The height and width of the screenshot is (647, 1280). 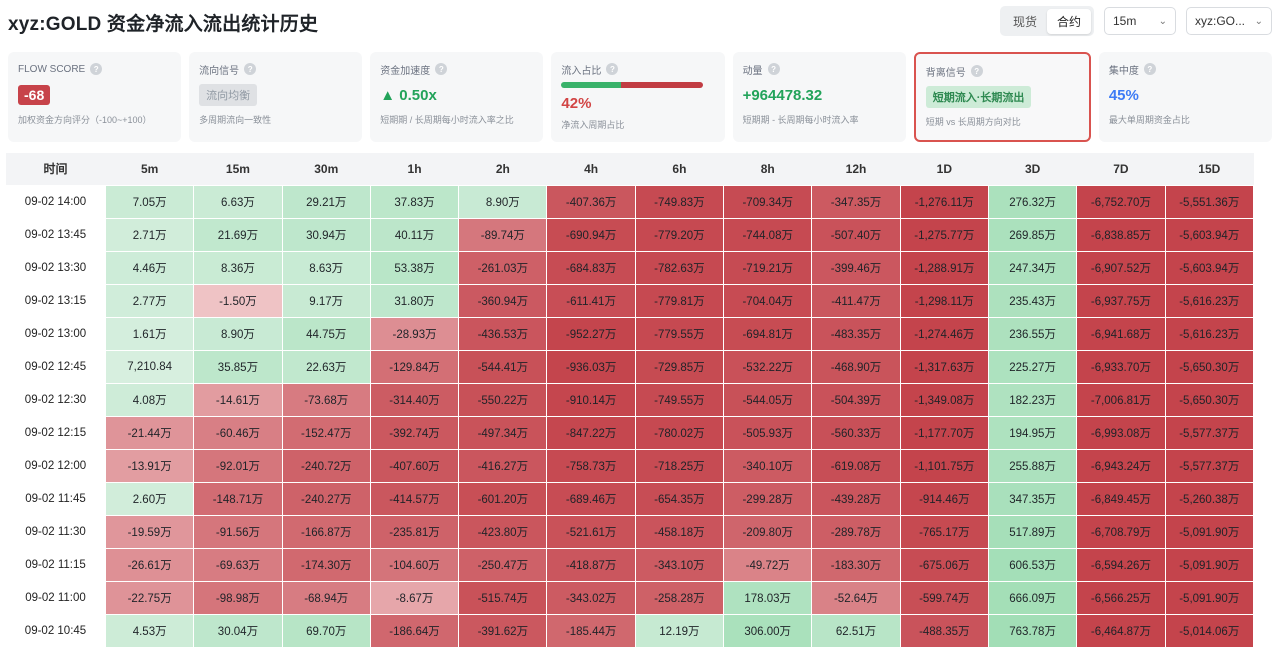 What do you see at coordinates (1032, 597) in the screenshot?
I see `flow-cell: 666.09万` at bounding box center [1032, 597].